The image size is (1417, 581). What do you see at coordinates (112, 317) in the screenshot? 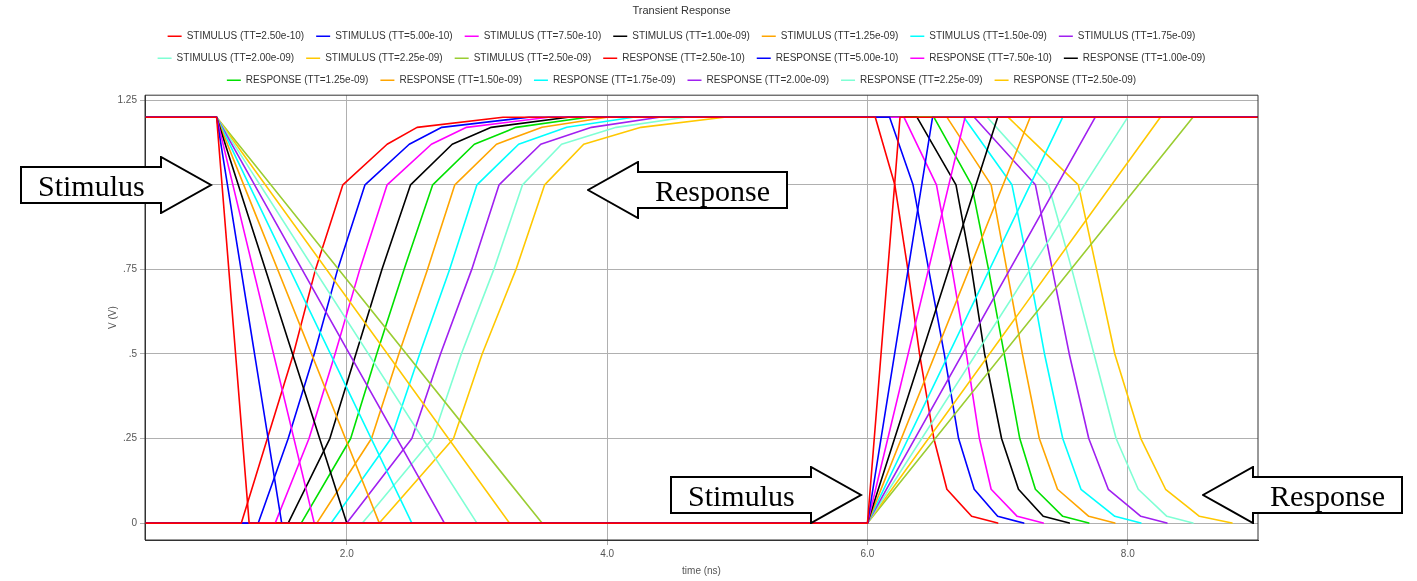
I see `y-axis-title: V (V)` at bounding box center [112, 317].